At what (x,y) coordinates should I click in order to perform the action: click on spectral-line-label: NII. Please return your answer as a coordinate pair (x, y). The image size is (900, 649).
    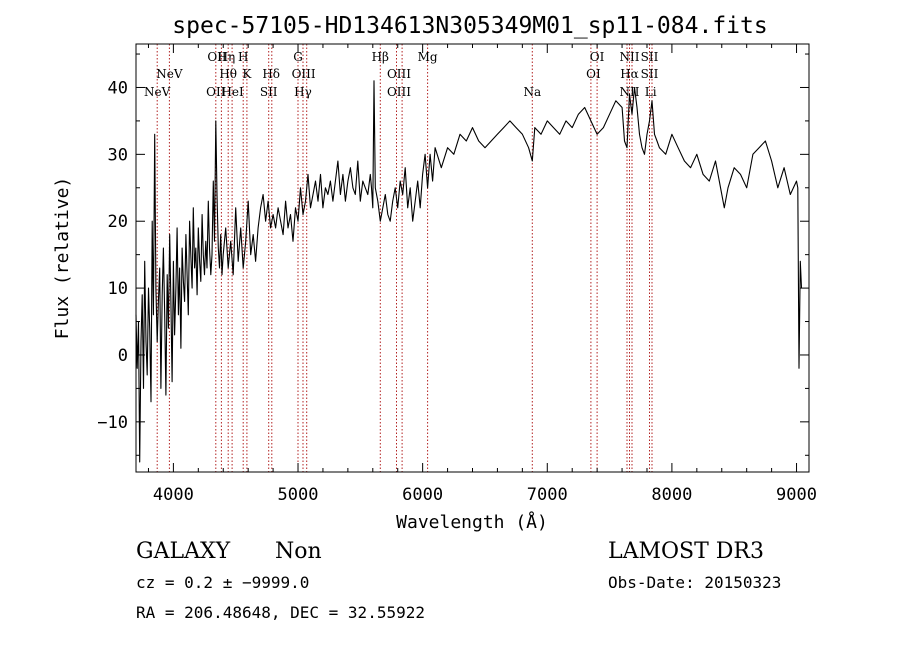
    Looking at the image, I should click on (630, 57).